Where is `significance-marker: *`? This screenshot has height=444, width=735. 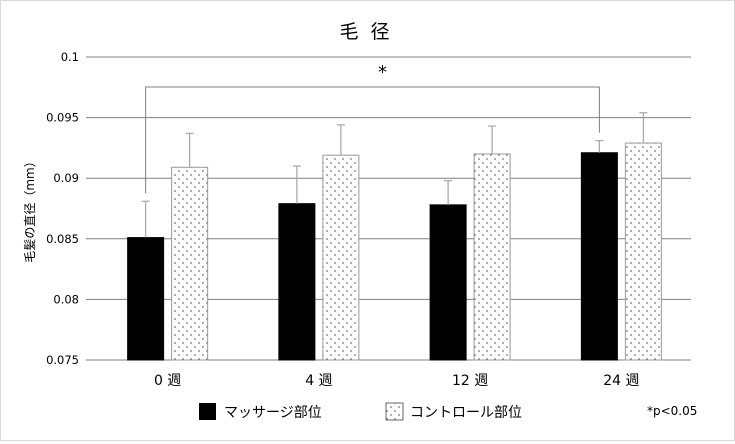 significance-marker: * is located at coordinates (382, 72).